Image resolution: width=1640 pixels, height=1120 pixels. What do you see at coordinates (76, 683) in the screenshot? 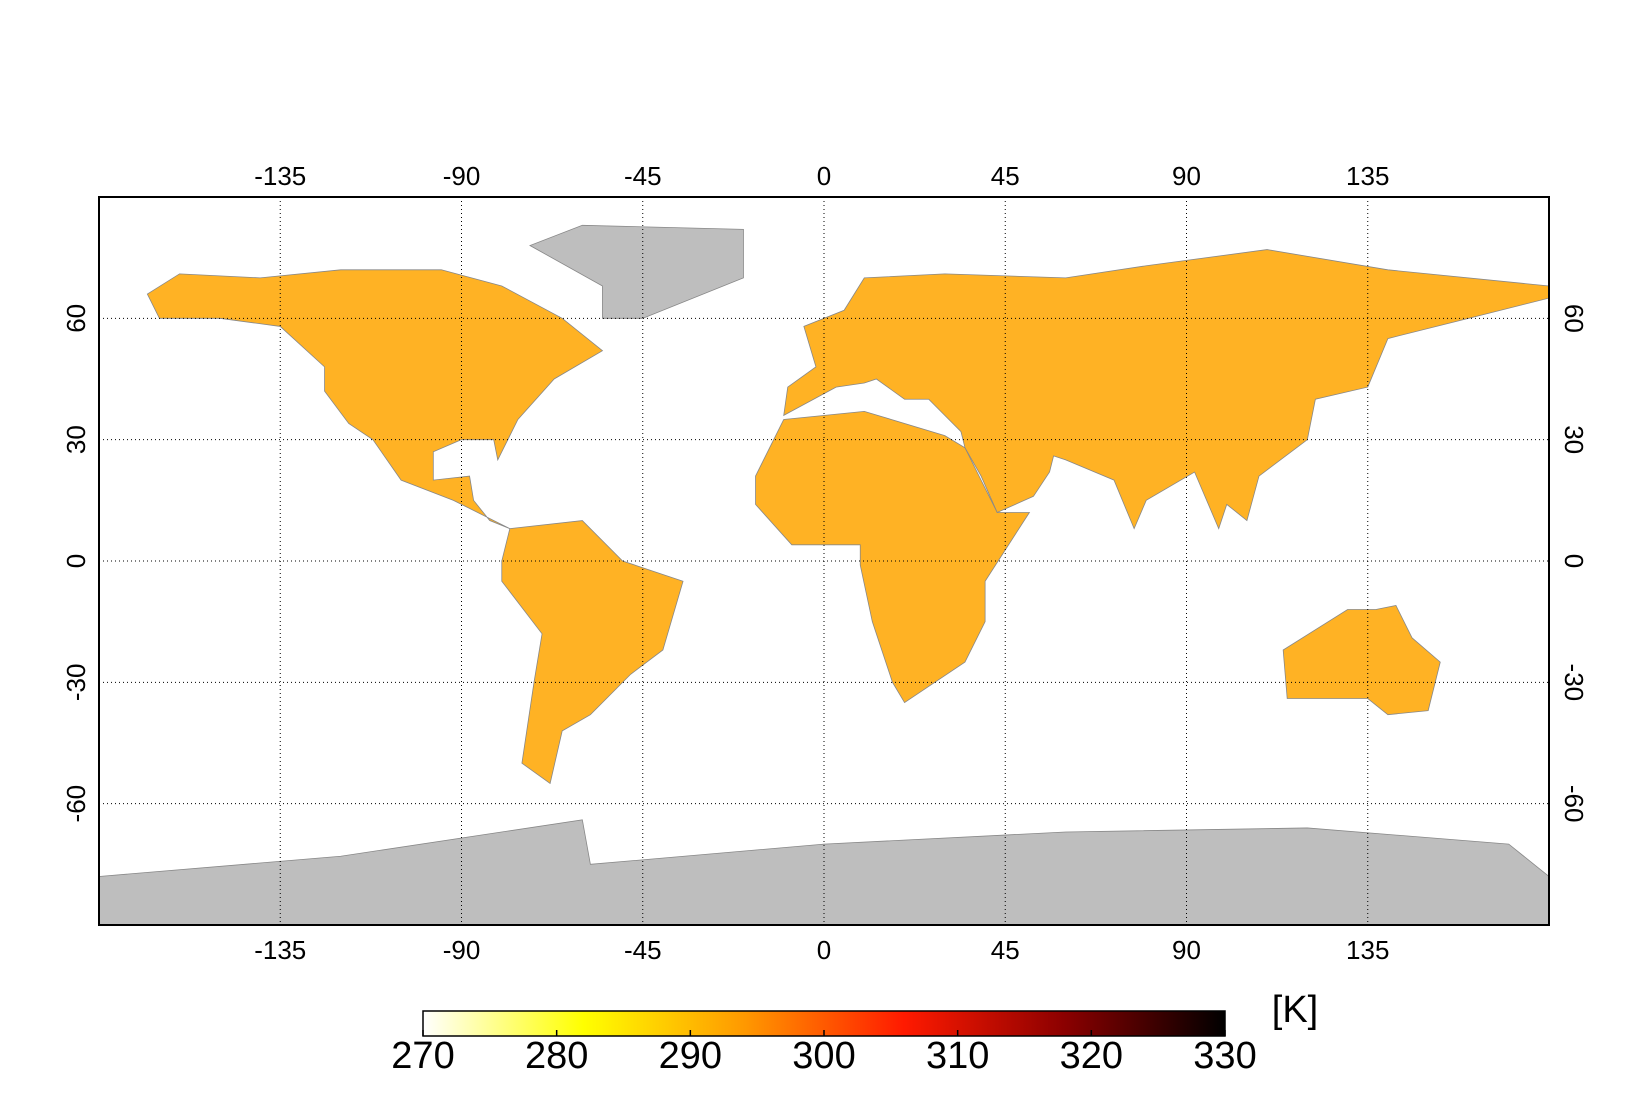
I see `y-tick-label-left: -30` at bounding box center [76, 683].